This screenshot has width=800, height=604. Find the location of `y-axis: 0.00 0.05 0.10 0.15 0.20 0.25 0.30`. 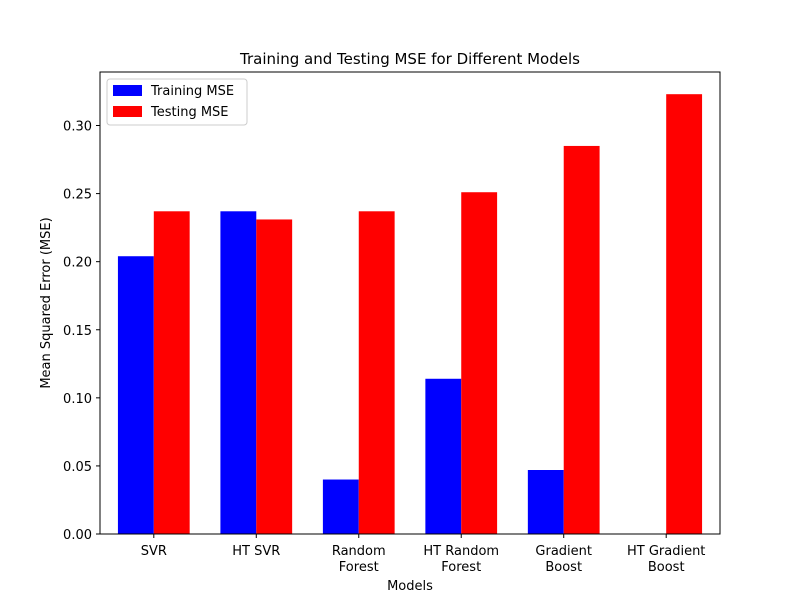

y-axis: 0.00 0.05 0.10 0.15 0.20 0.25 0.30 is located at coordinates (81, 331).